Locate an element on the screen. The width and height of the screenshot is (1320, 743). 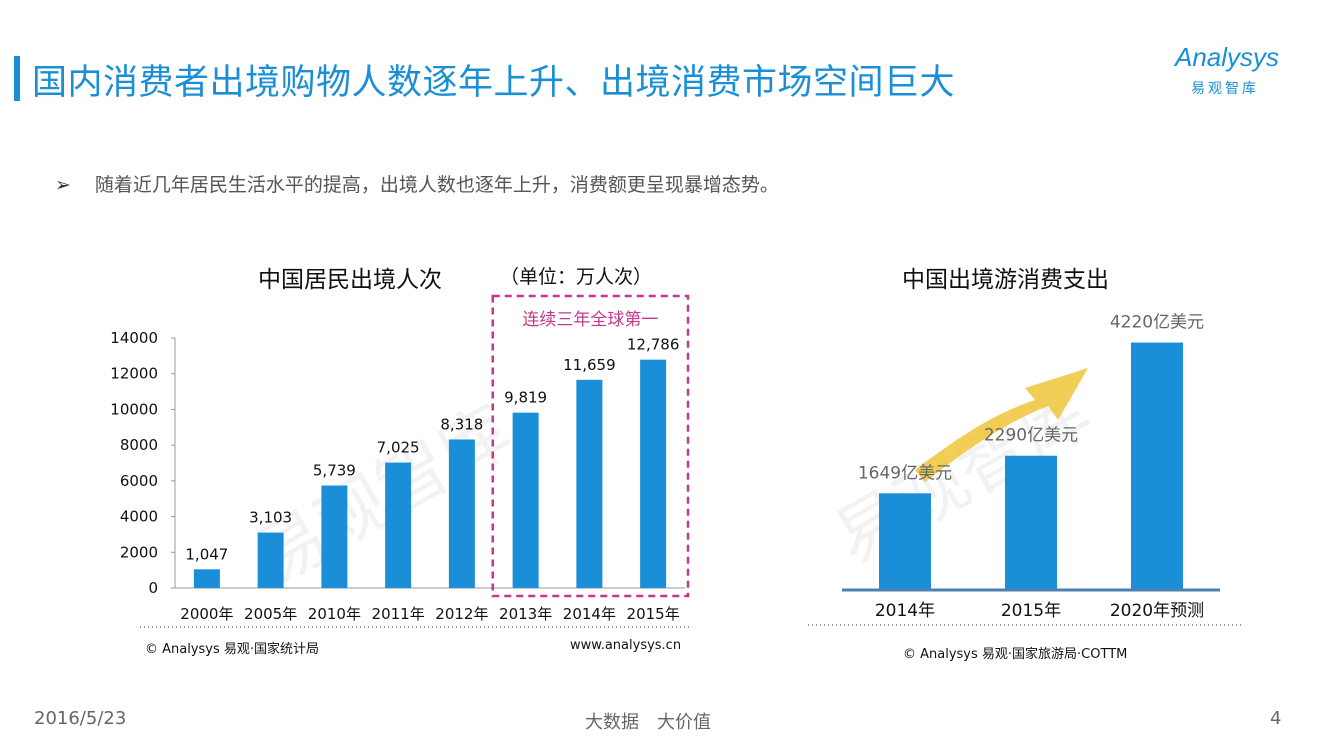
footer-date: 2016/5/23 is located at coordinates (80, 718).